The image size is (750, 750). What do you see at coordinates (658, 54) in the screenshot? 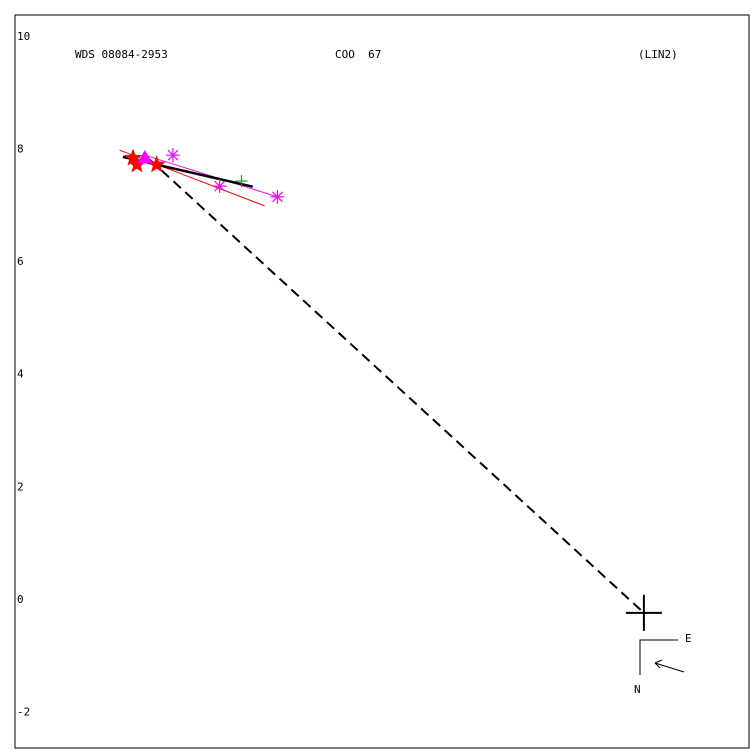
I see `chart-note: (LIN2)` at bounding box center [658, 54].